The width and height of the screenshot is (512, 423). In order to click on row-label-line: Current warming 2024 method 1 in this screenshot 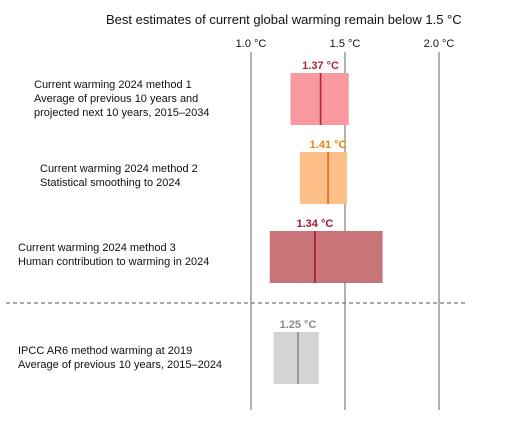, I will do `click(113, 85)`.